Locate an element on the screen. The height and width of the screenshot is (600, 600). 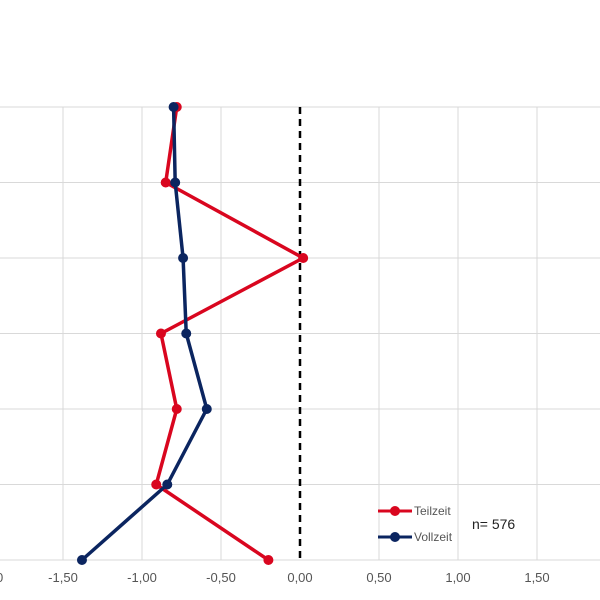
x-tick-label-partial: 0 is located at coordinates (1, 577).